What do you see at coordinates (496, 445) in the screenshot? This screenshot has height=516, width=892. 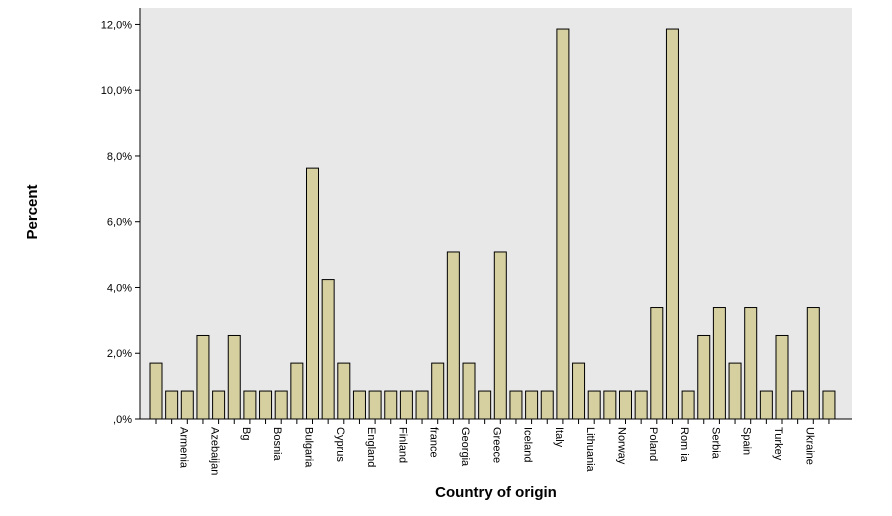 I see `x-tick-label: Greece` at bounding box center [496, 445].